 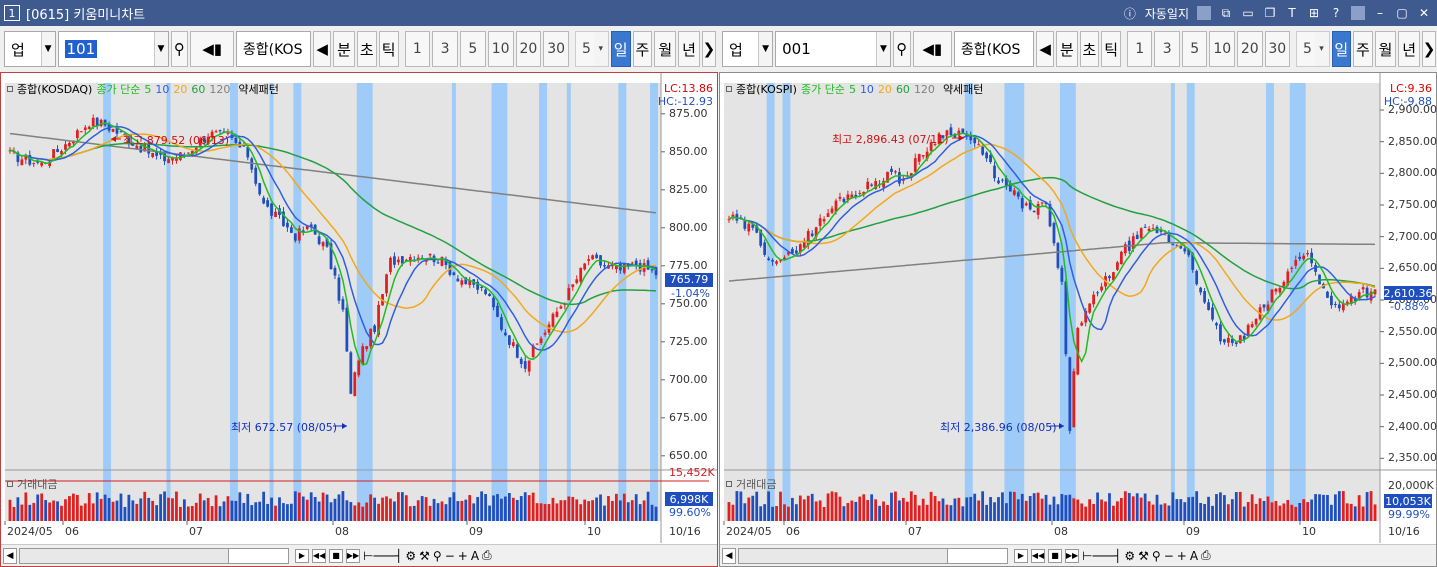 I want to click on minimize-to-tray-icon: ▭, so click(x=1248, y=13).